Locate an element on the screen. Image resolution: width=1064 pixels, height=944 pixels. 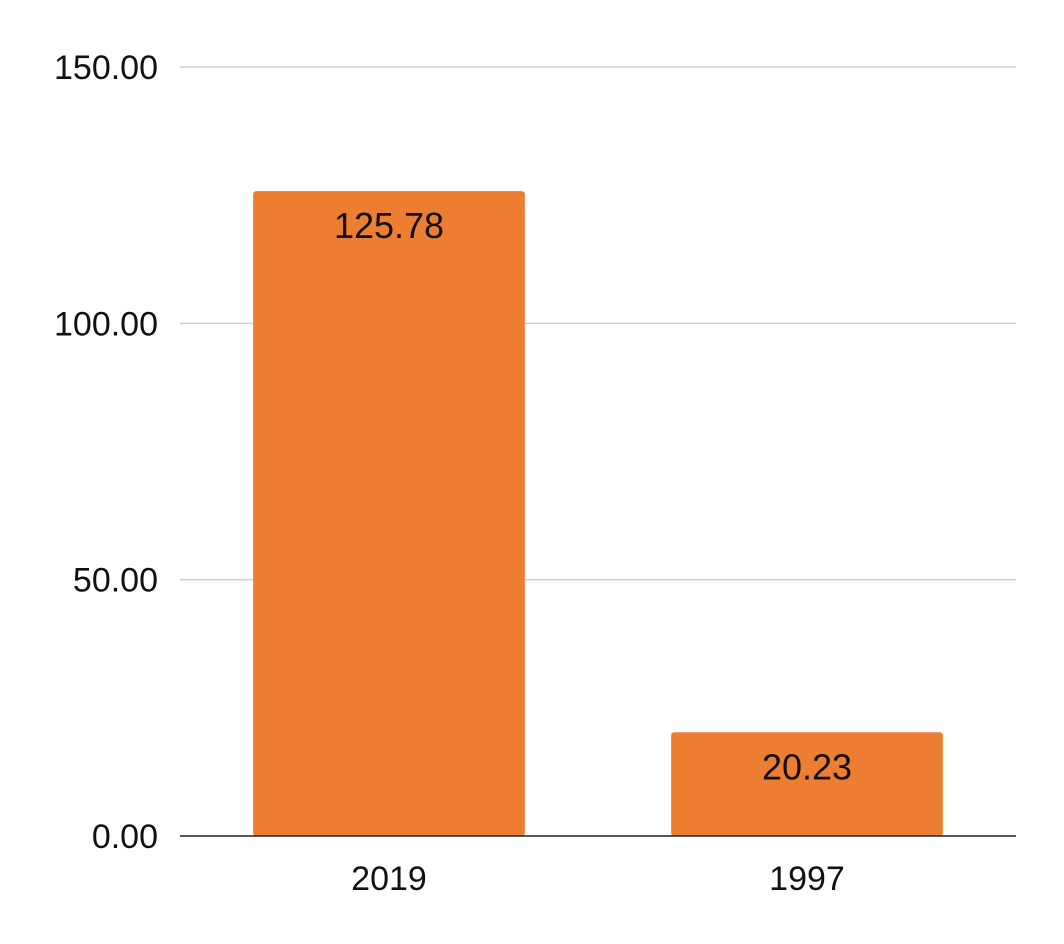
y-tick-label: 100.00 is located at coordinates (106, 324).